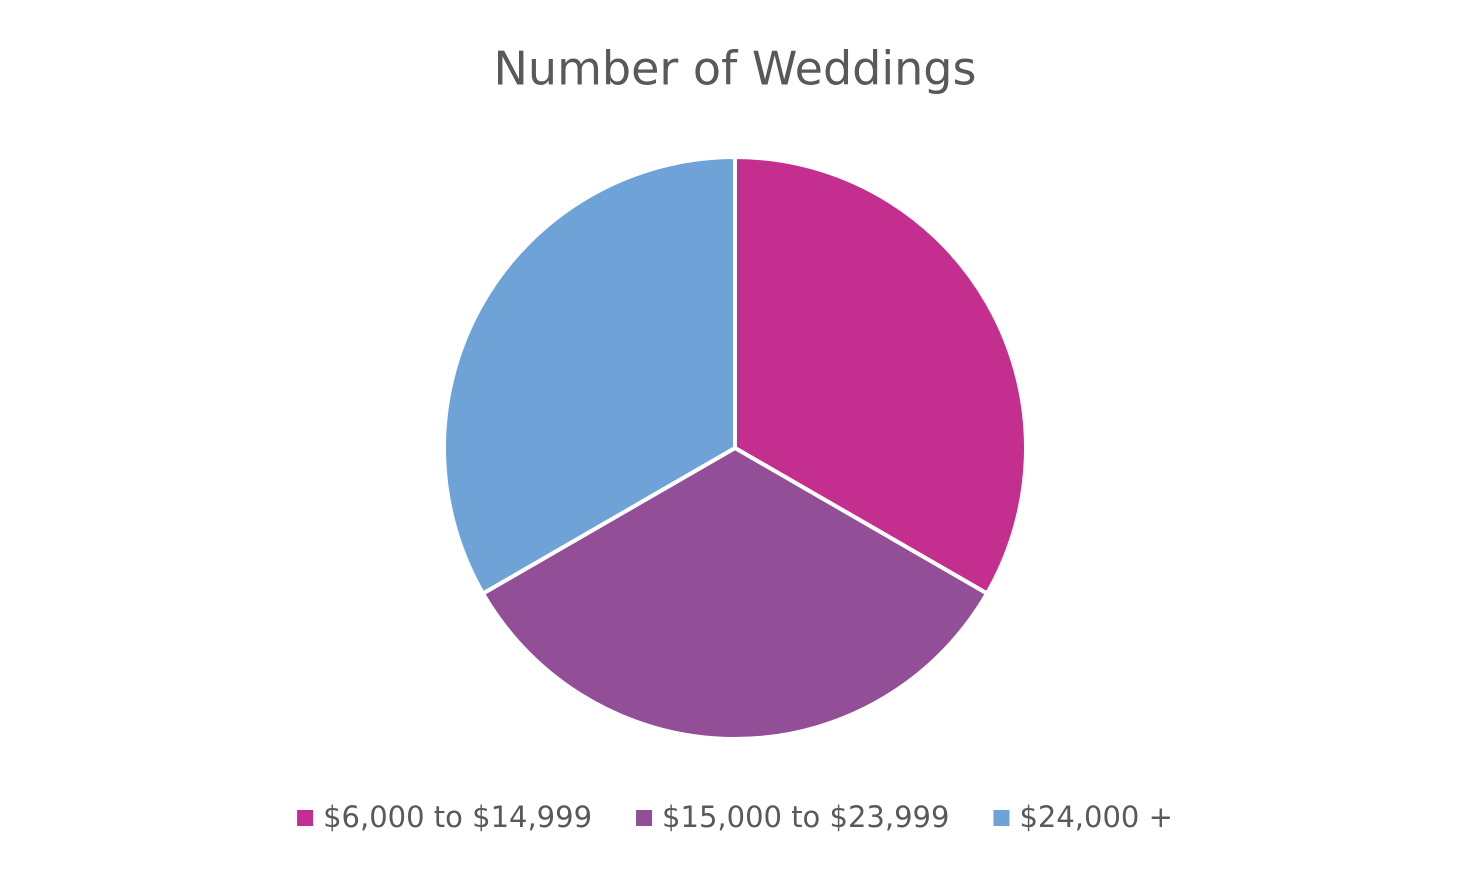 This screenshot has height=888, width=1471. What do you see at coordinates (735, 69) in the screenshot?
I see `chart-title: Number of Weddings` at bounding box center [735, 69].